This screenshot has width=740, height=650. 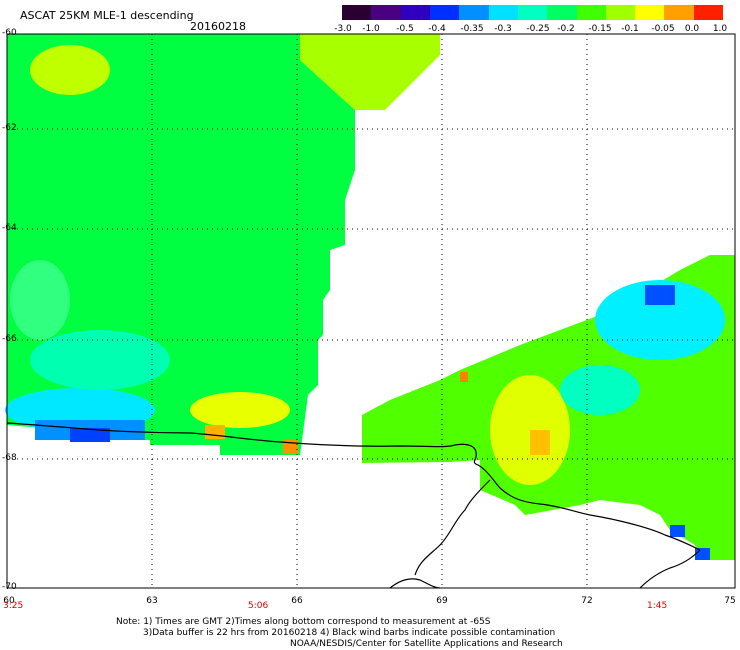 I want to click on swath-left-yellow-ne, so click(x=370, y=72).